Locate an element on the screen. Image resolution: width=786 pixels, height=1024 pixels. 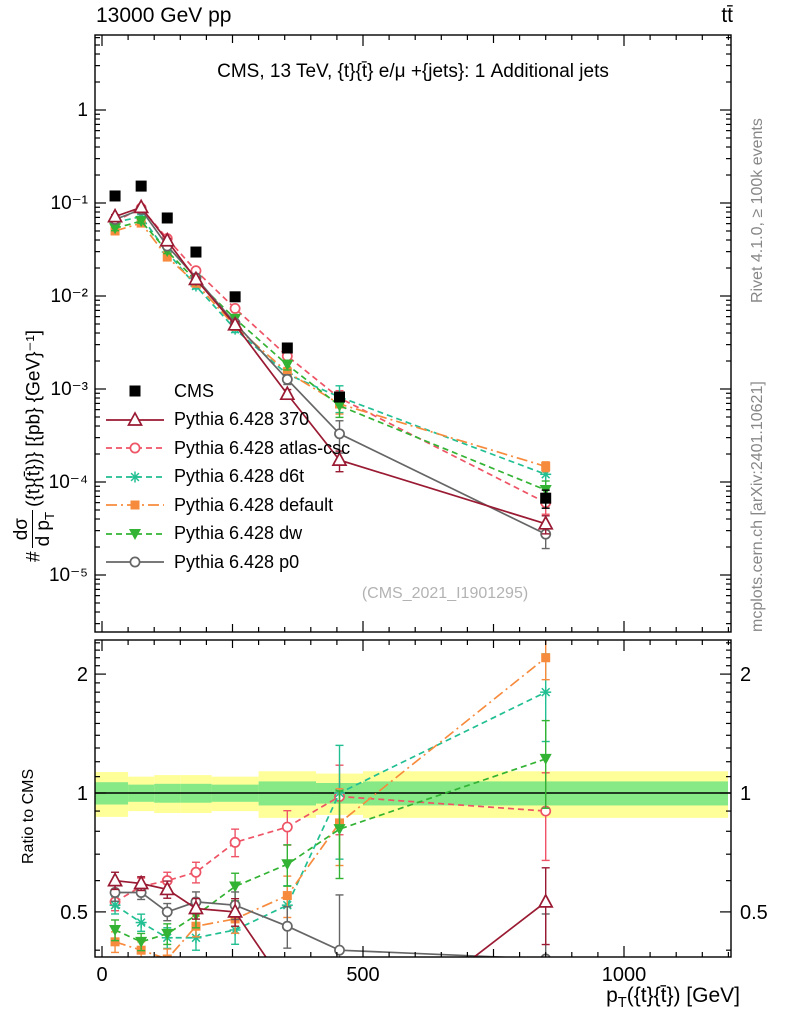
ratio-tick-label-right: 2 is located at coordinates (745, 675).